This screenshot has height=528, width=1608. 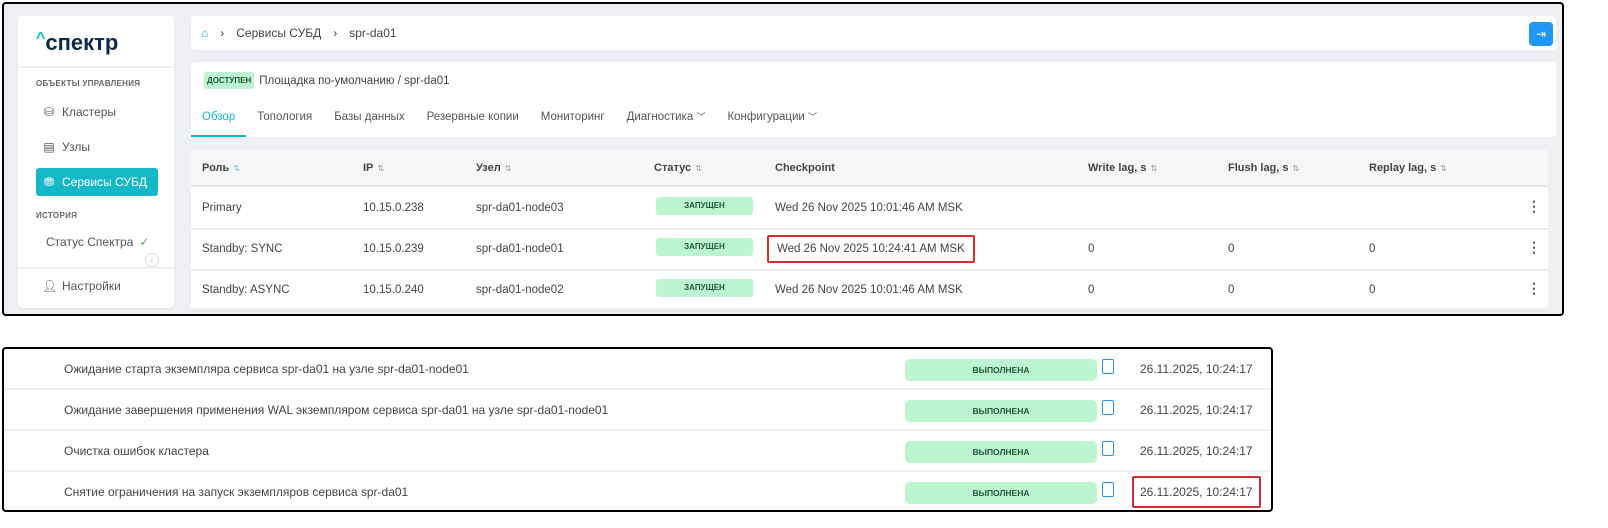 What do you see at coordinates (520, 208) in the screenshot?
I see `node: spr-da01-node03` at bounding box center [520, 208].